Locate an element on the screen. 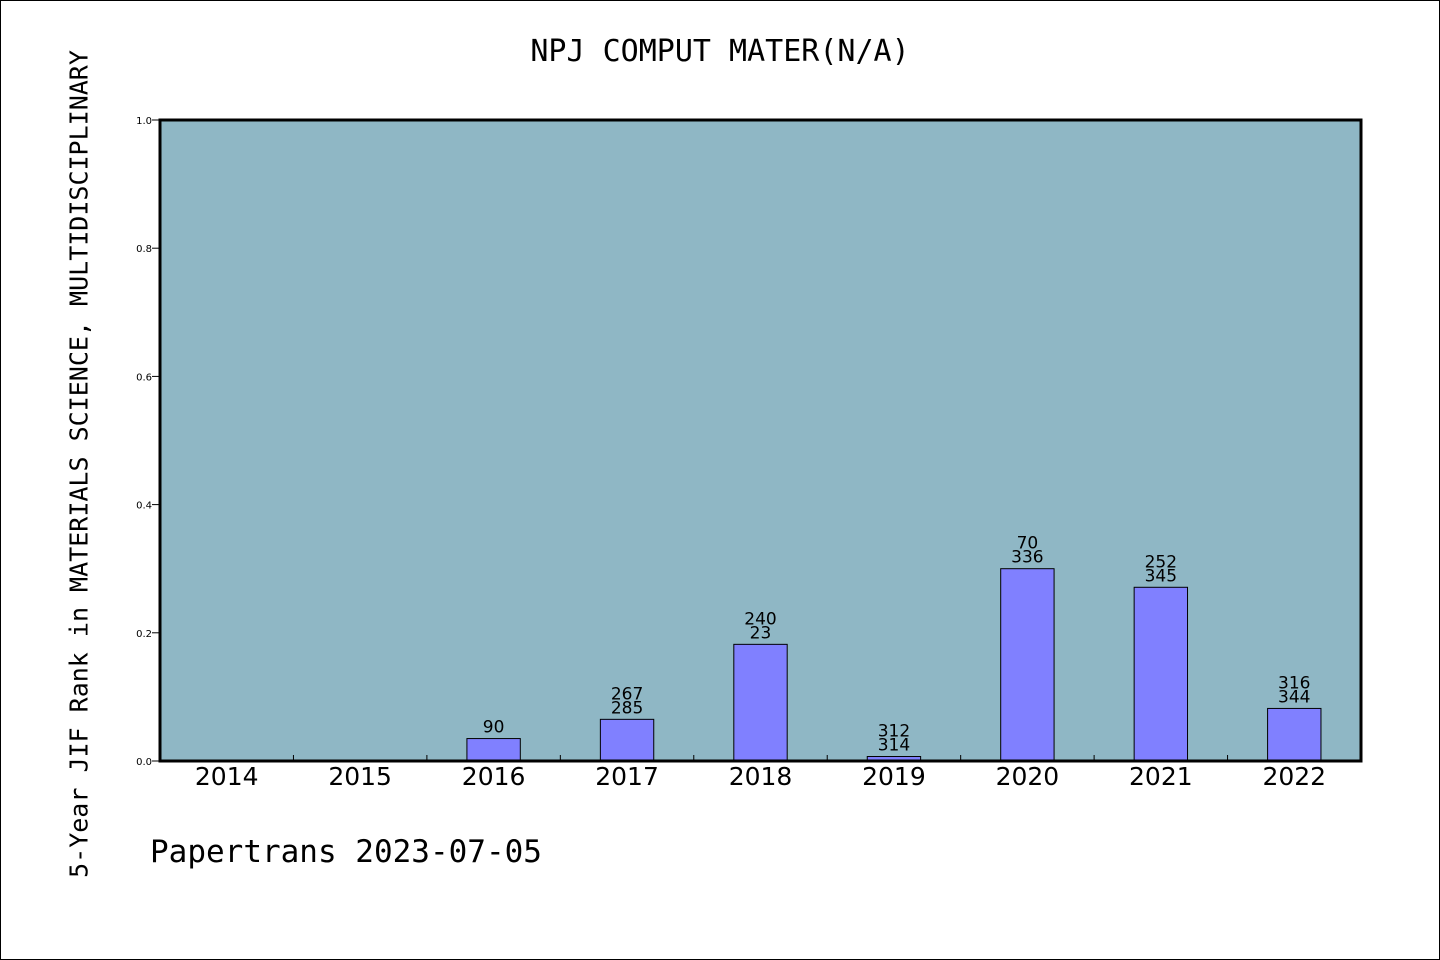 This screenshot has width=1440, height=960. data-label-2019: 314 is located at coordinates (894, 746).